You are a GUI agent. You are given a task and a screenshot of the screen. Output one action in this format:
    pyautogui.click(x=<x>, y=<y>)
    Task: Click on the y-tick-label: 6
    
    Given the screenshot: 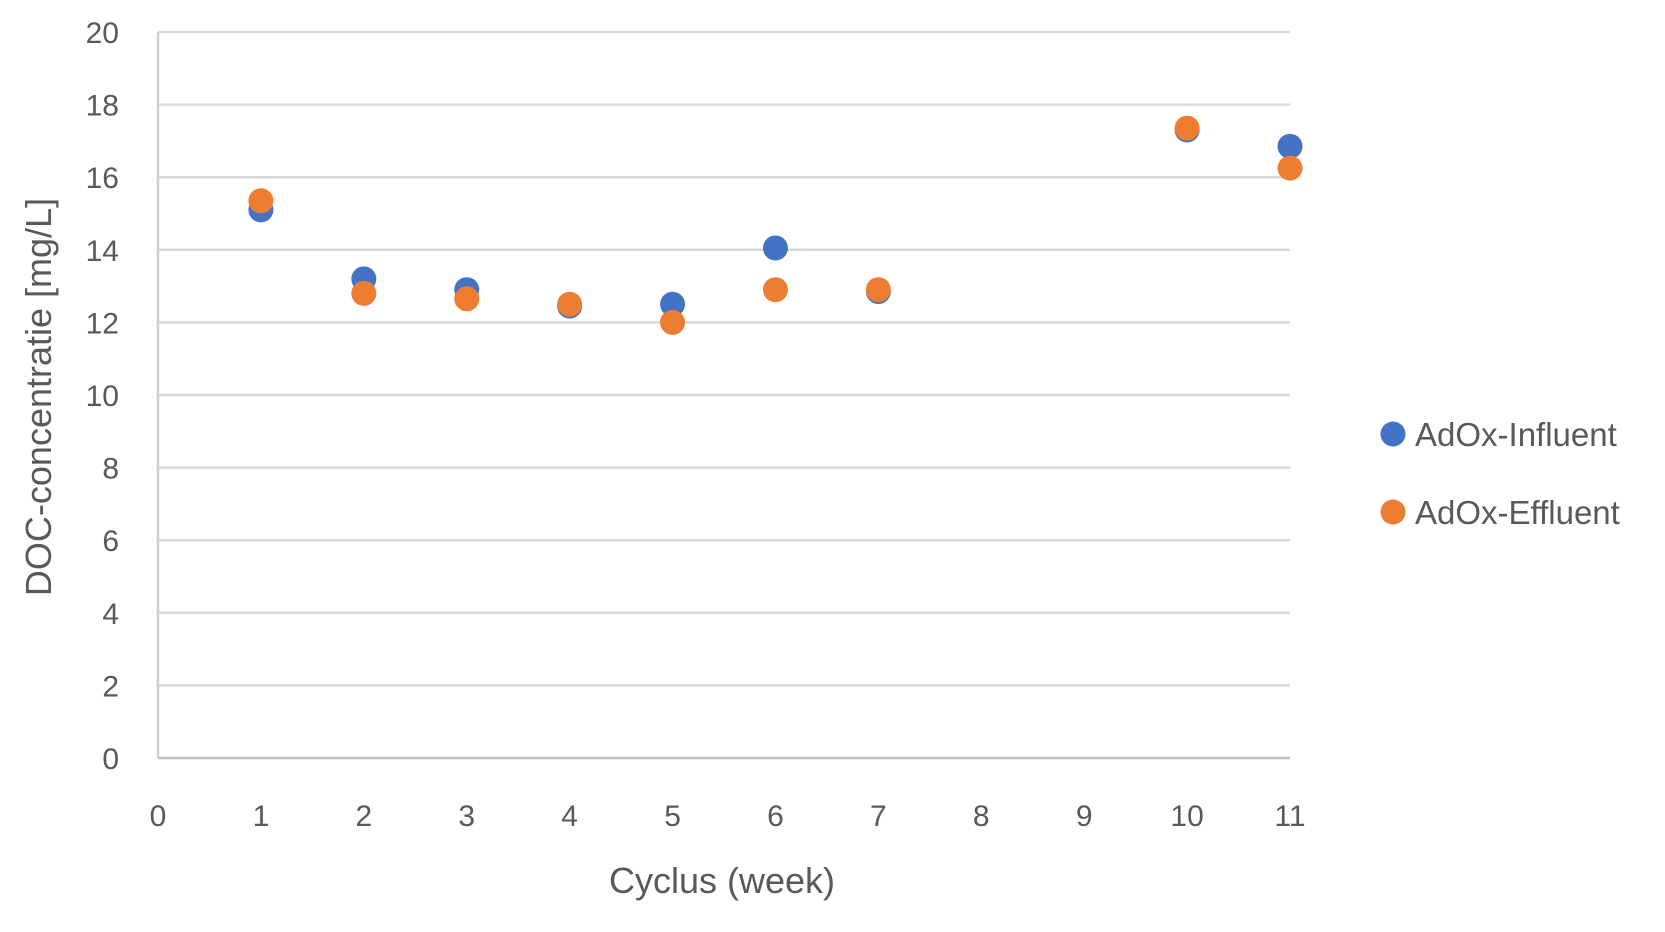 What is the action you would take?
    pyautogui.click(x=110, y=541)
    